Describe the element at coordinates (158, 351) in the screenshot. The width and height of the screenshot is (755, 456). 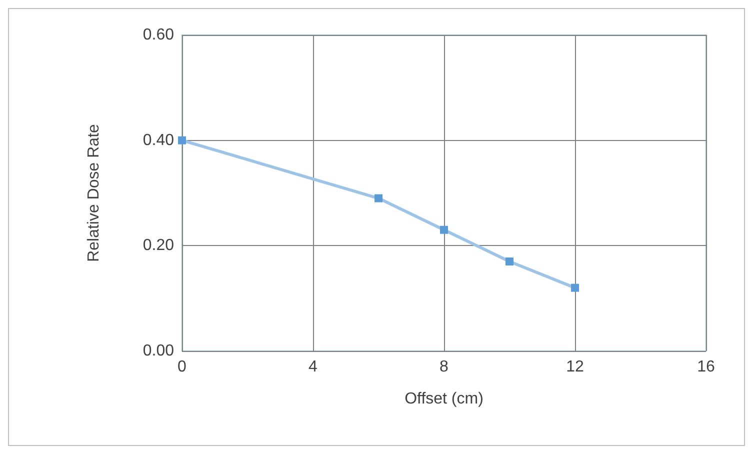
I see `y-tick-label: 0.00` at that location.